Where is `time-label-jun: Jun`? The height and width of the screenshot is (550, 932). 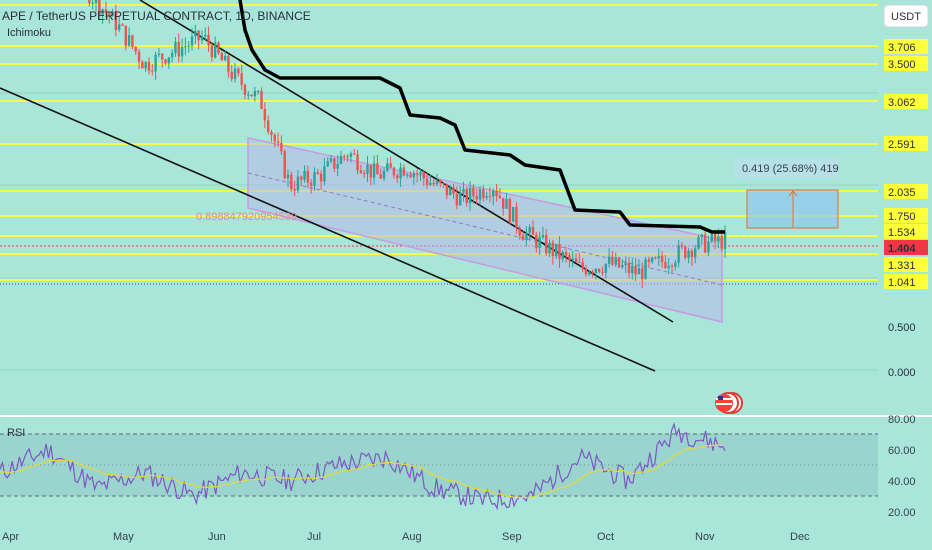
time-label-jun: Jun is located at coordinates (217, 537).